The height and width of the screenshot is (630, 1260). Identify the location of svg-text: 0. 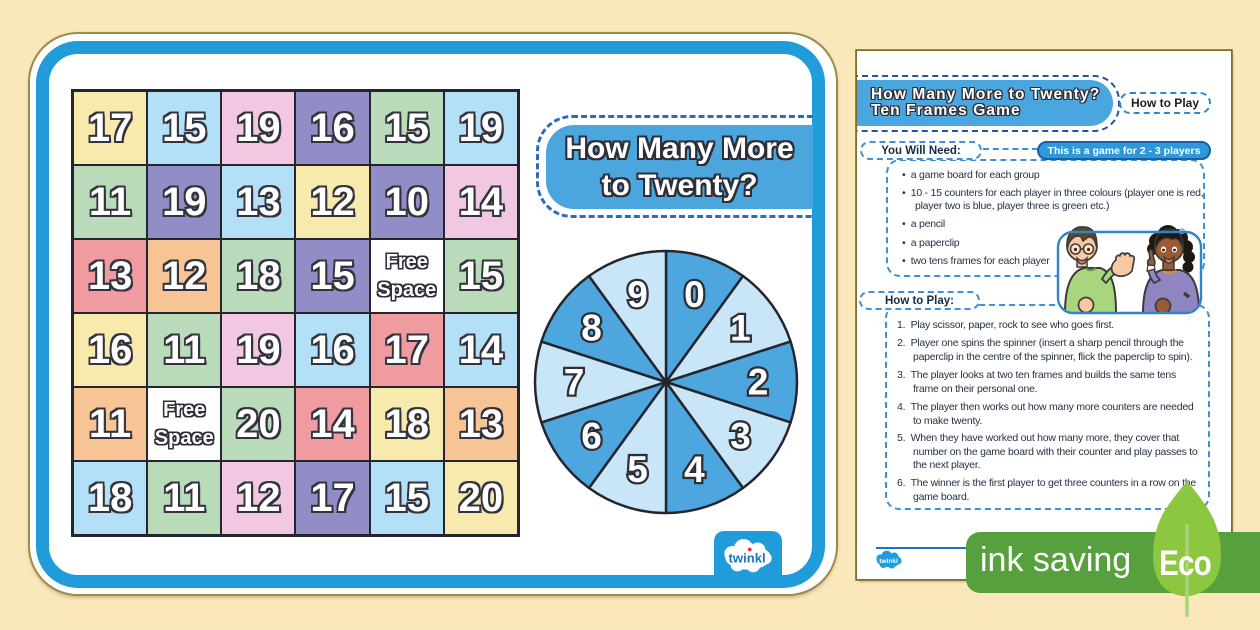
(694, 294).